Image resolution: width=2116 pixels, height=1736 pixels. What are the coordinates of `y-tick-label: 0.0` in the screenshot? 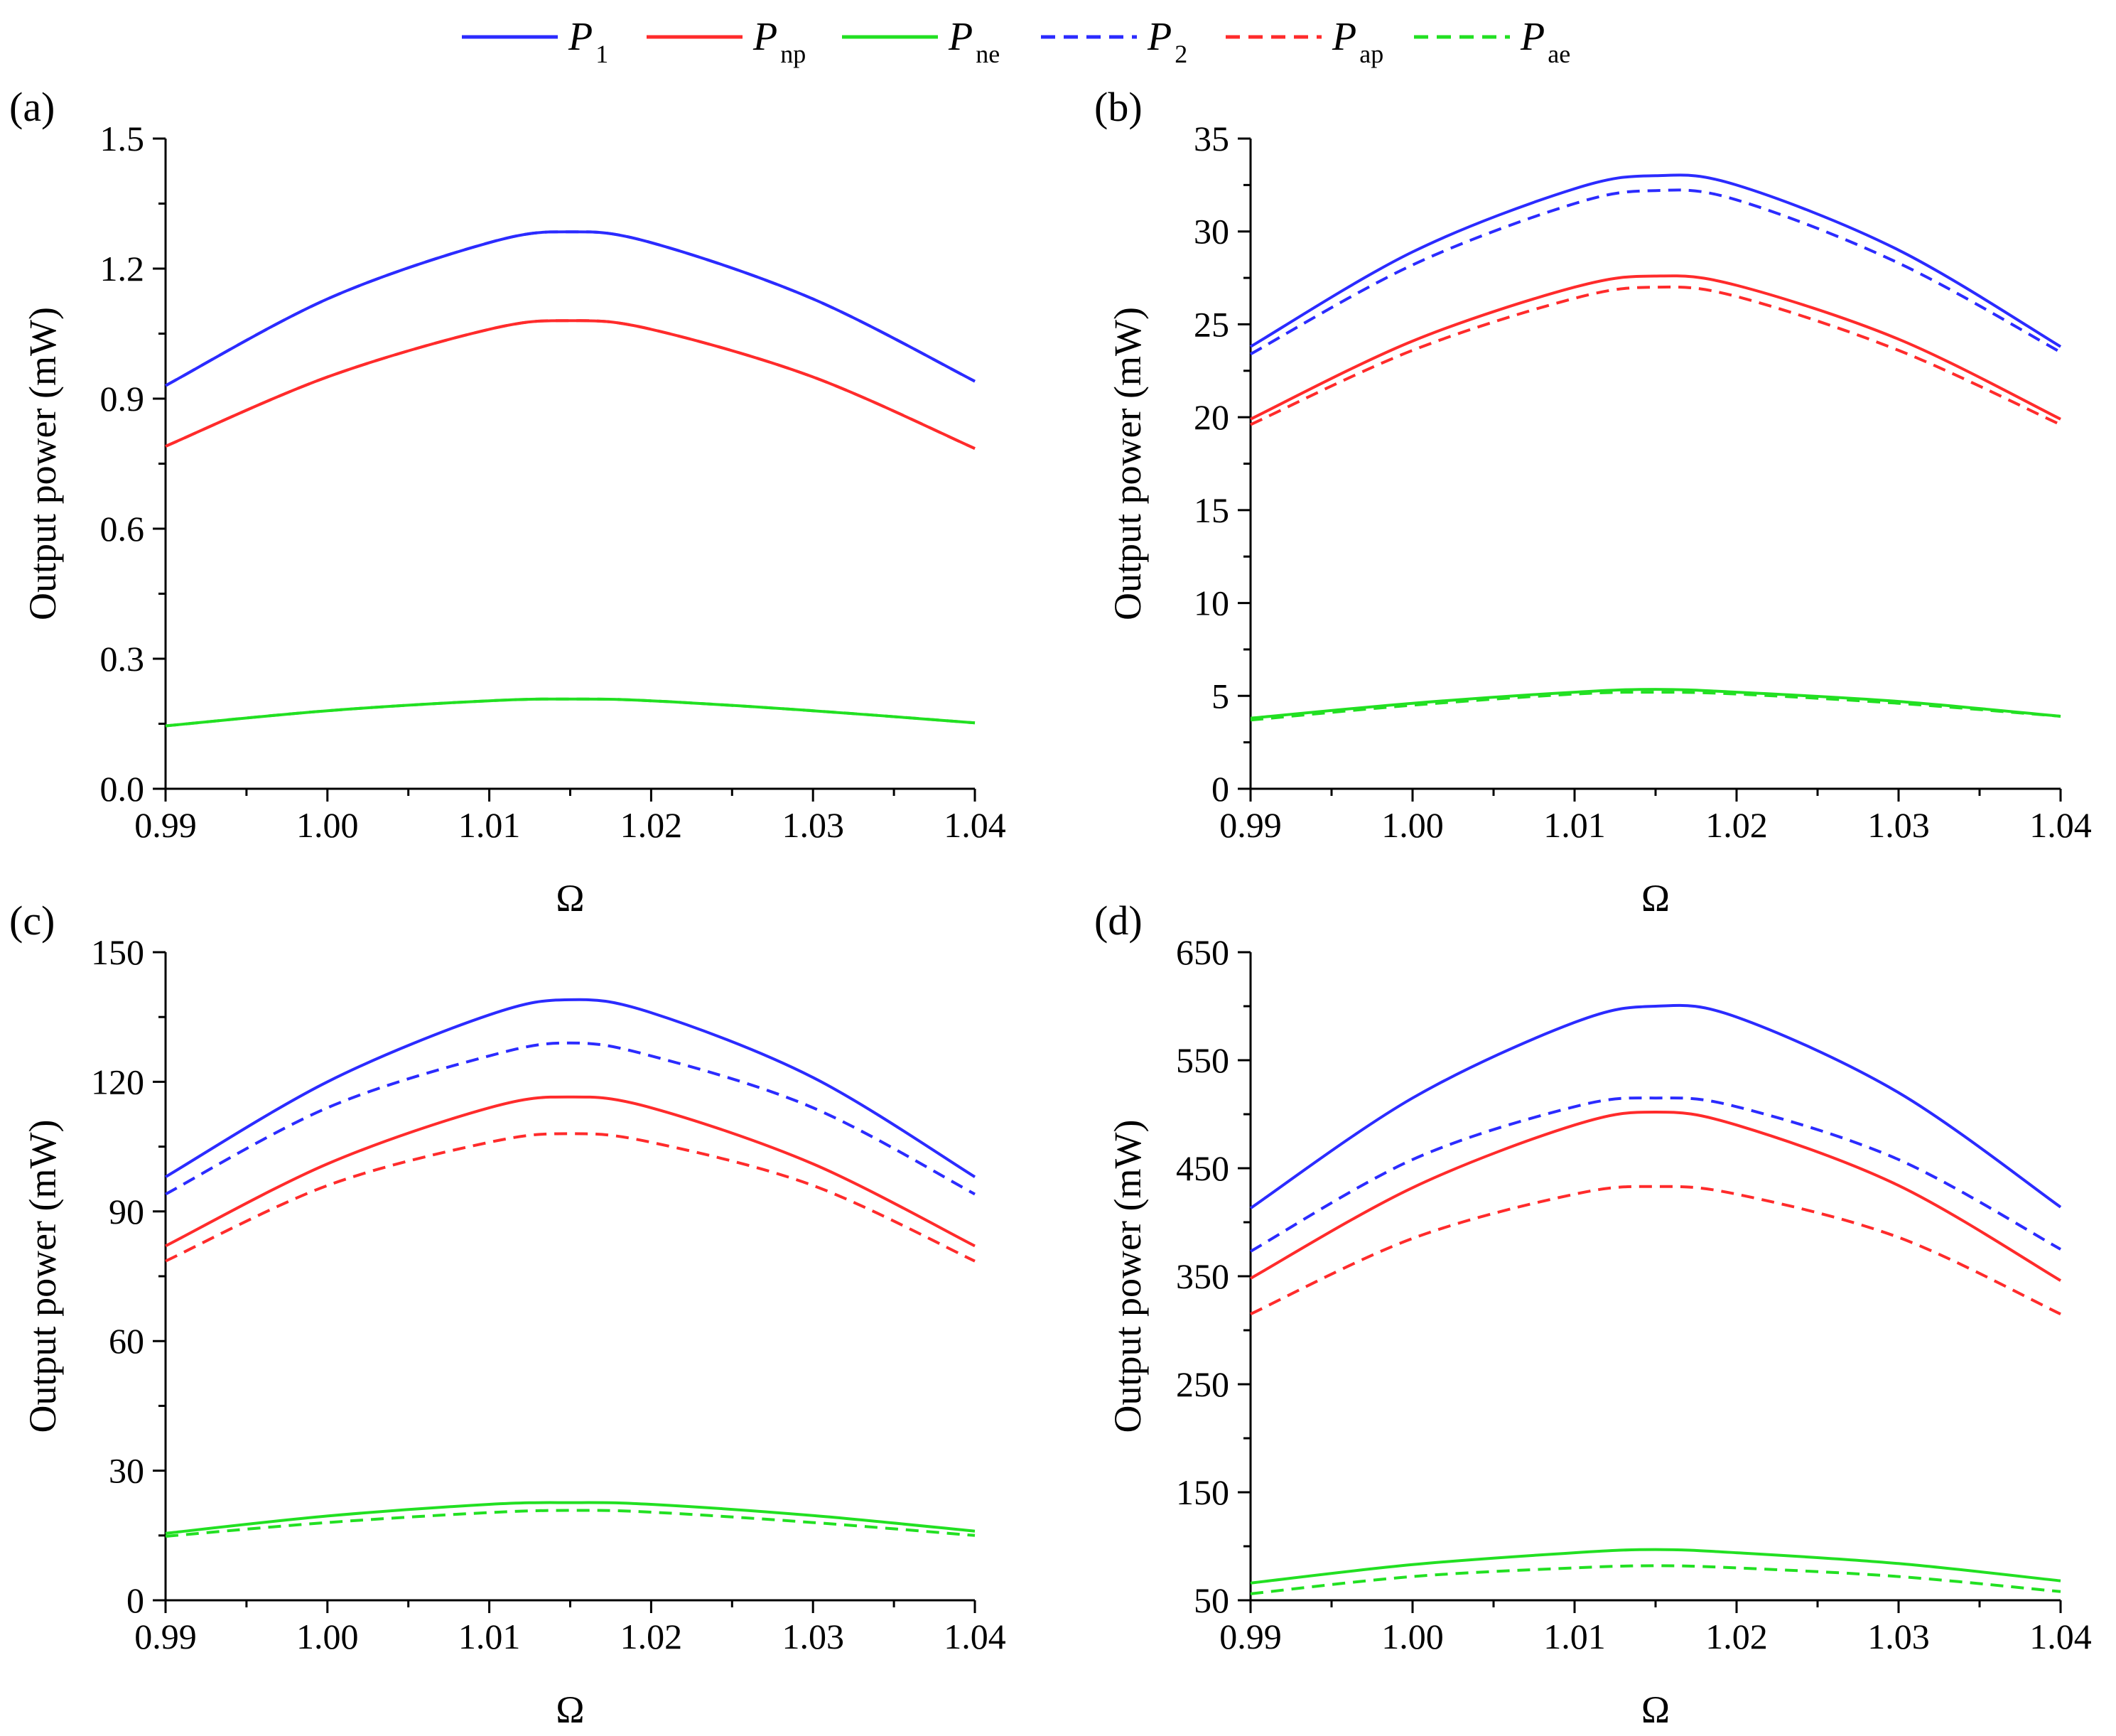 It's located at (122, 789).